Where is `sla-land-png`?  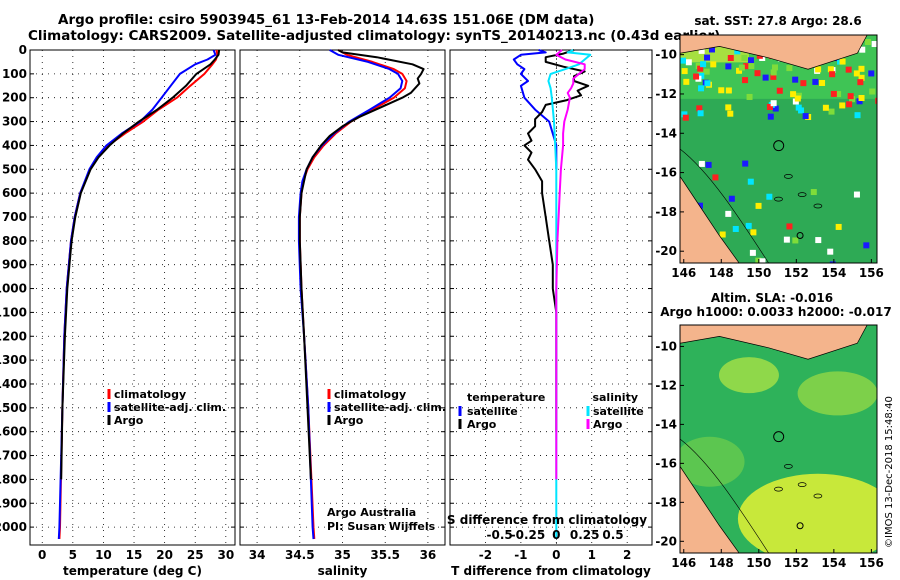 sla-land-png is located at coordinates (774, 342).